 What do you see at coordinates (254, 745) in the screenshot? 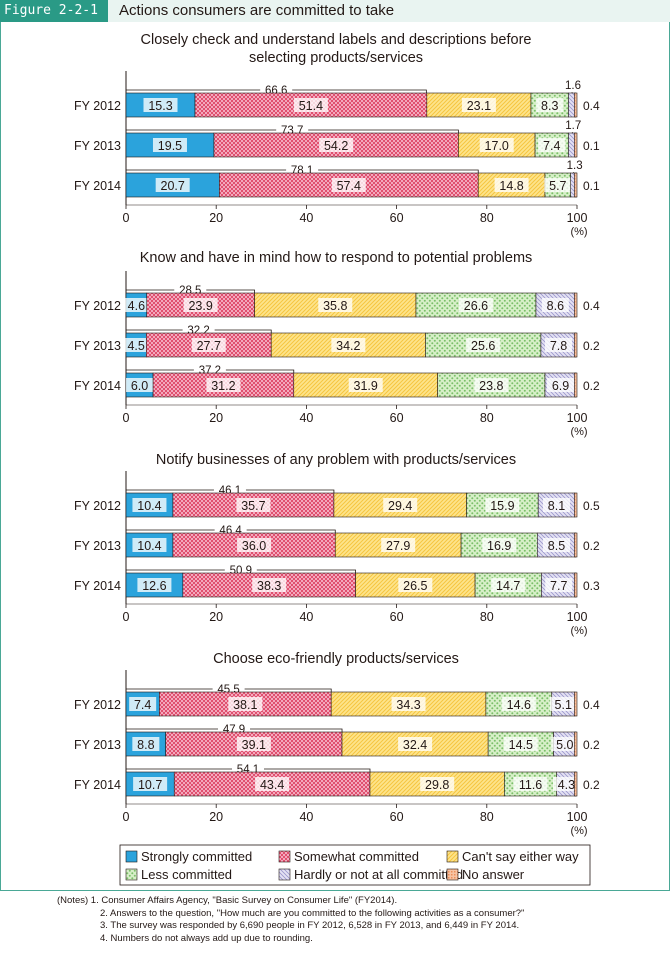
I see `bar-value-label: 39.1` at bounding box center [254, 745].